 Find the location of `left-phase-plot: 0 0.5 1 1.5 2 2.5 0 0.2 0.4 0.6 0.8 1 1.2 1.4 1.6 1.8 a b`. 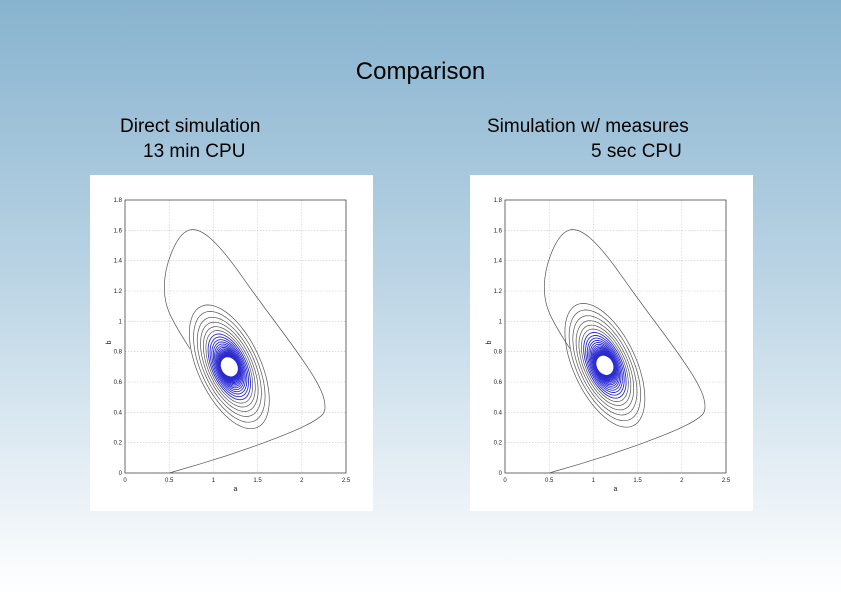

left-phase-plot: 0 0.5 1 1.5 2 2.5 0 0.2 0.4 0.6 0.8 1 1.2 1.4 1.6 1.8 a b is located at coordinates (228, 345).